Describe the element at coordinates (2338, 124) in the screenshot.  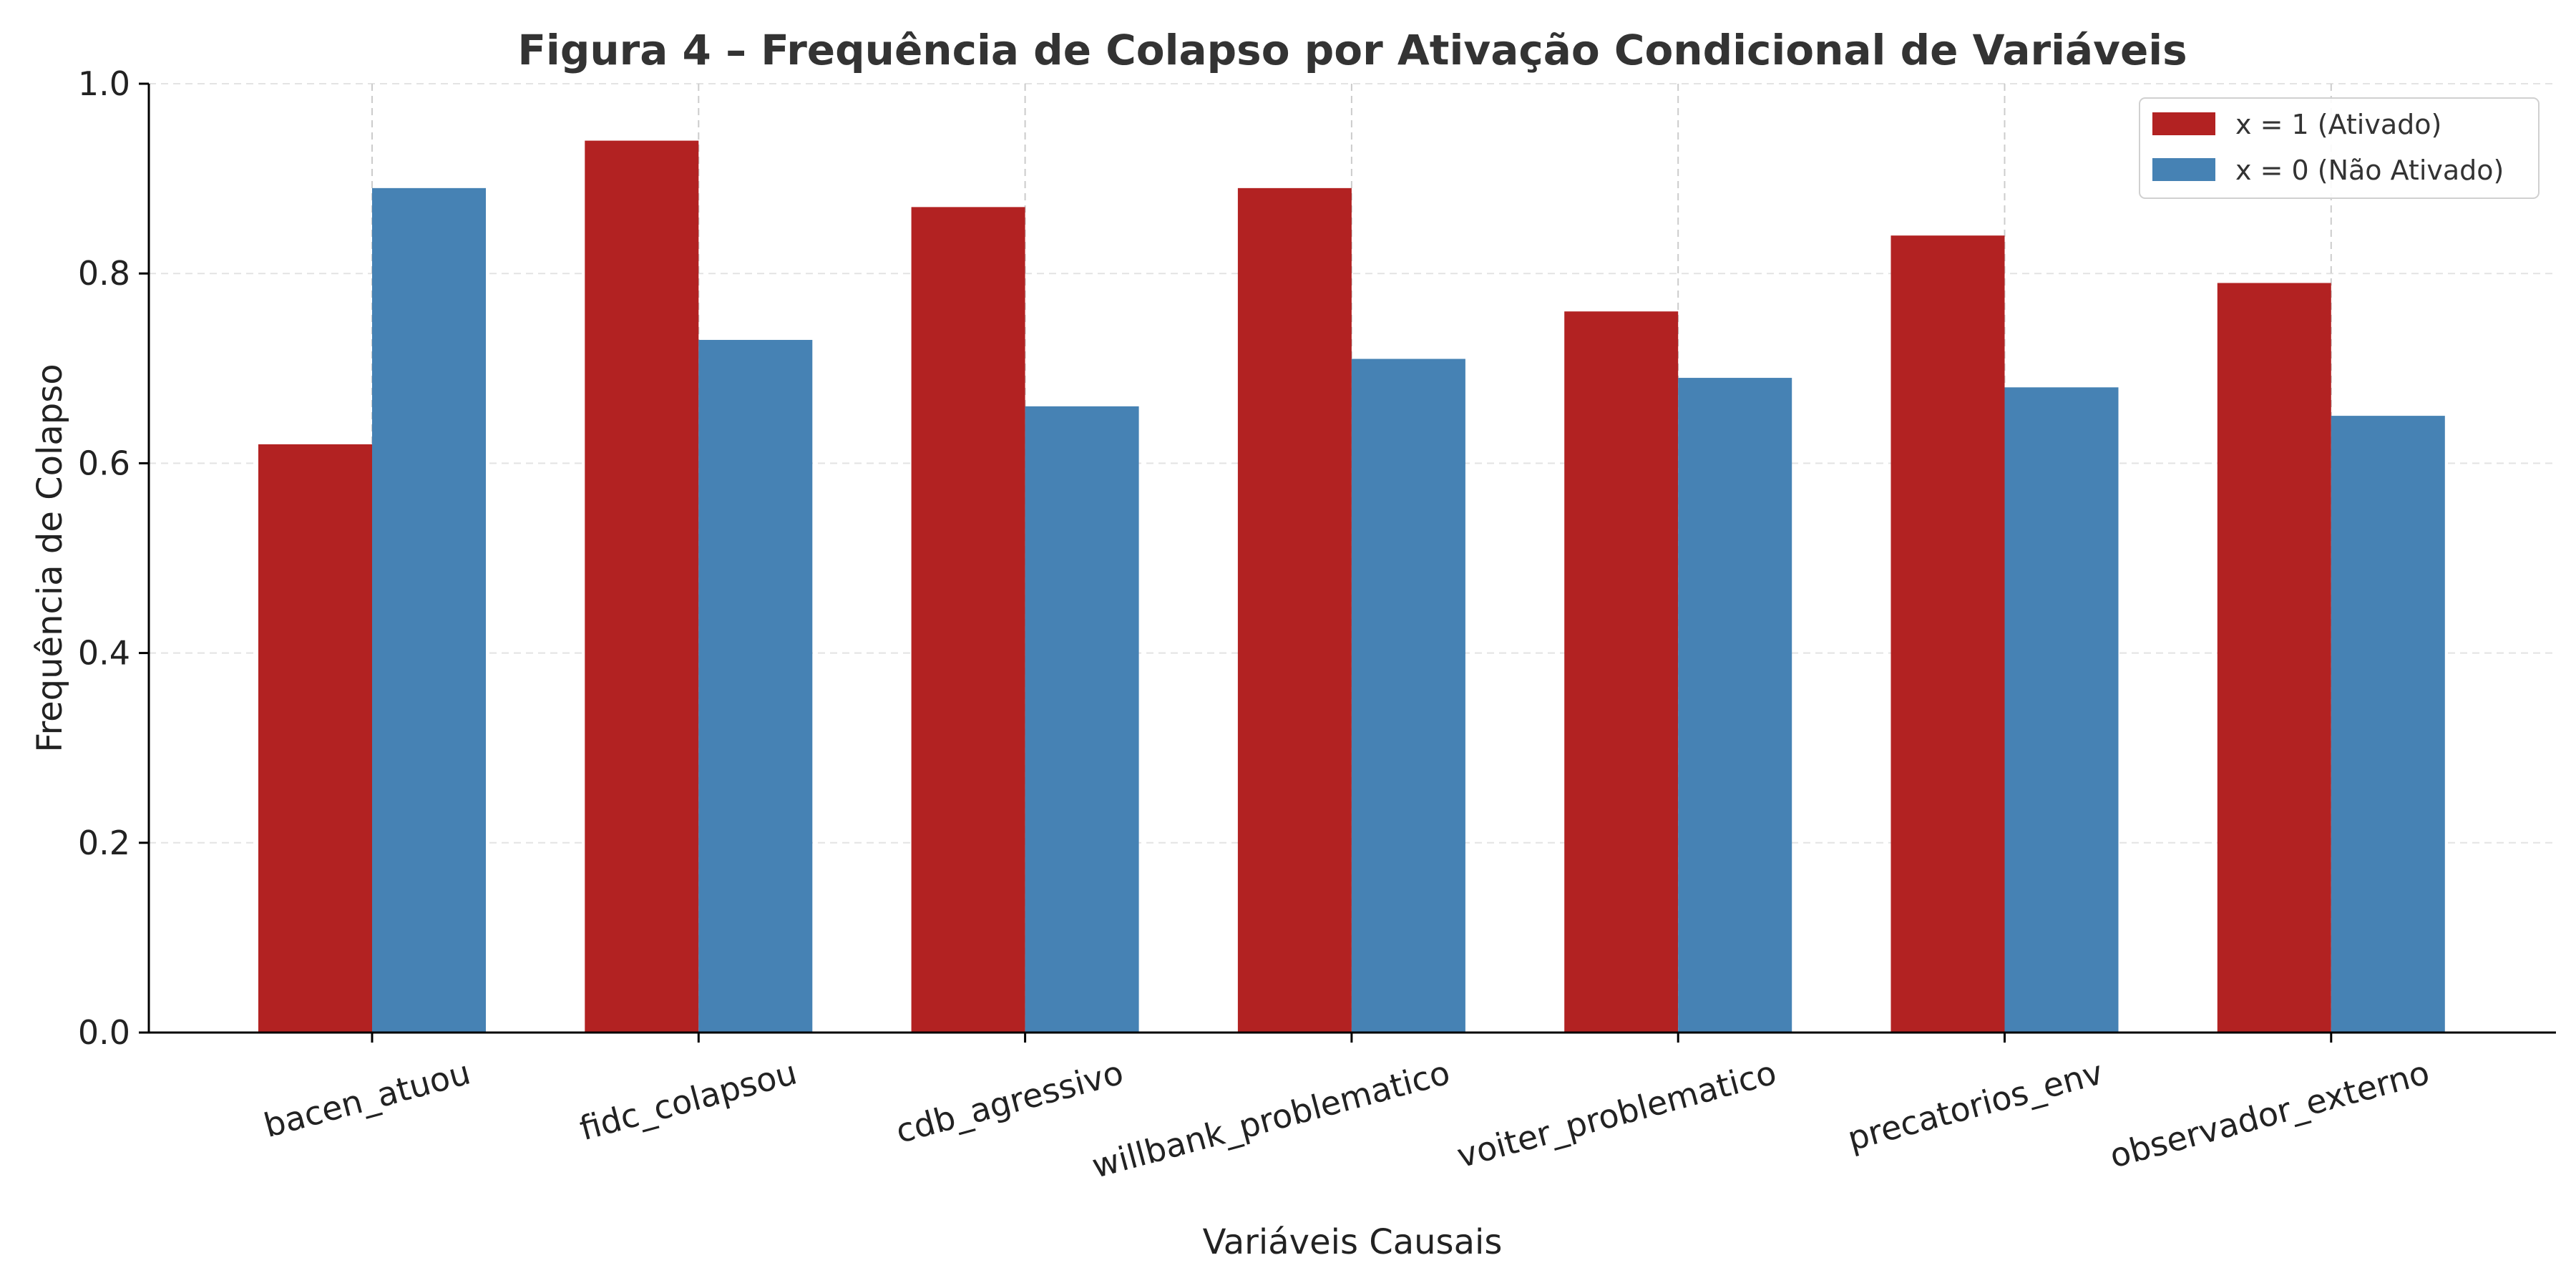
I see `legend-label: x = 1 (Ativado)` at that location.